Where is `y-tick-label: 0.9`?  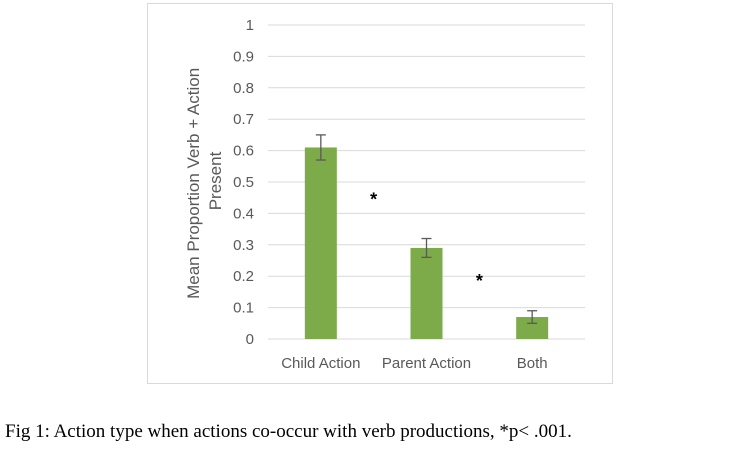 y-tick-label: 0.9 is located at coordinates (243, 56).